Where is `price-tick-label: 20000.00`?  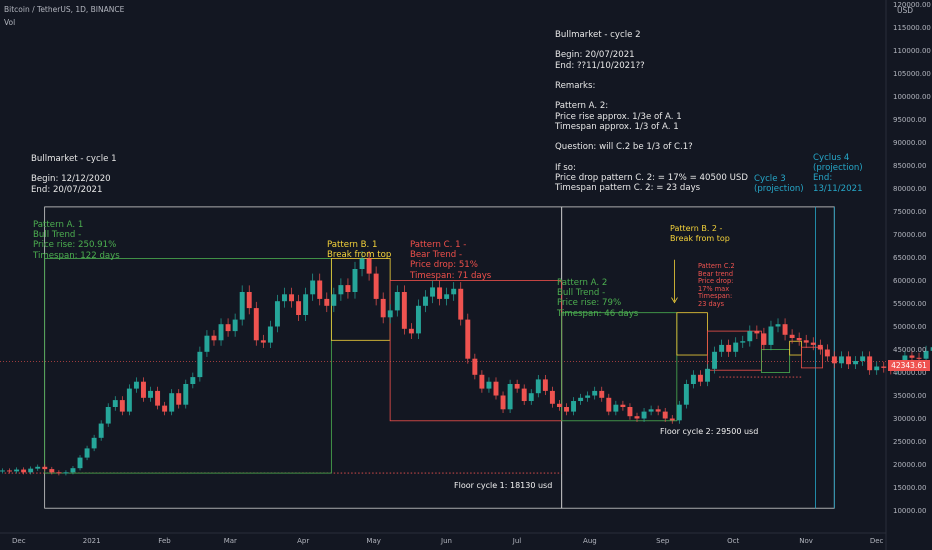
price-tick-label: 20000.00 is located at coordinates (909, 465).